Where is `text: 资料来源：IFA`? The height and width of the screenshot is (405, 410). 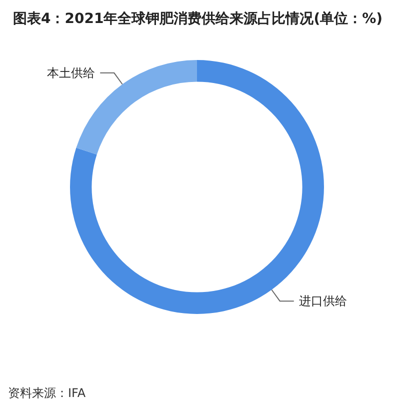 text: 资料来源：IFA is located at coordinates (47, 393).